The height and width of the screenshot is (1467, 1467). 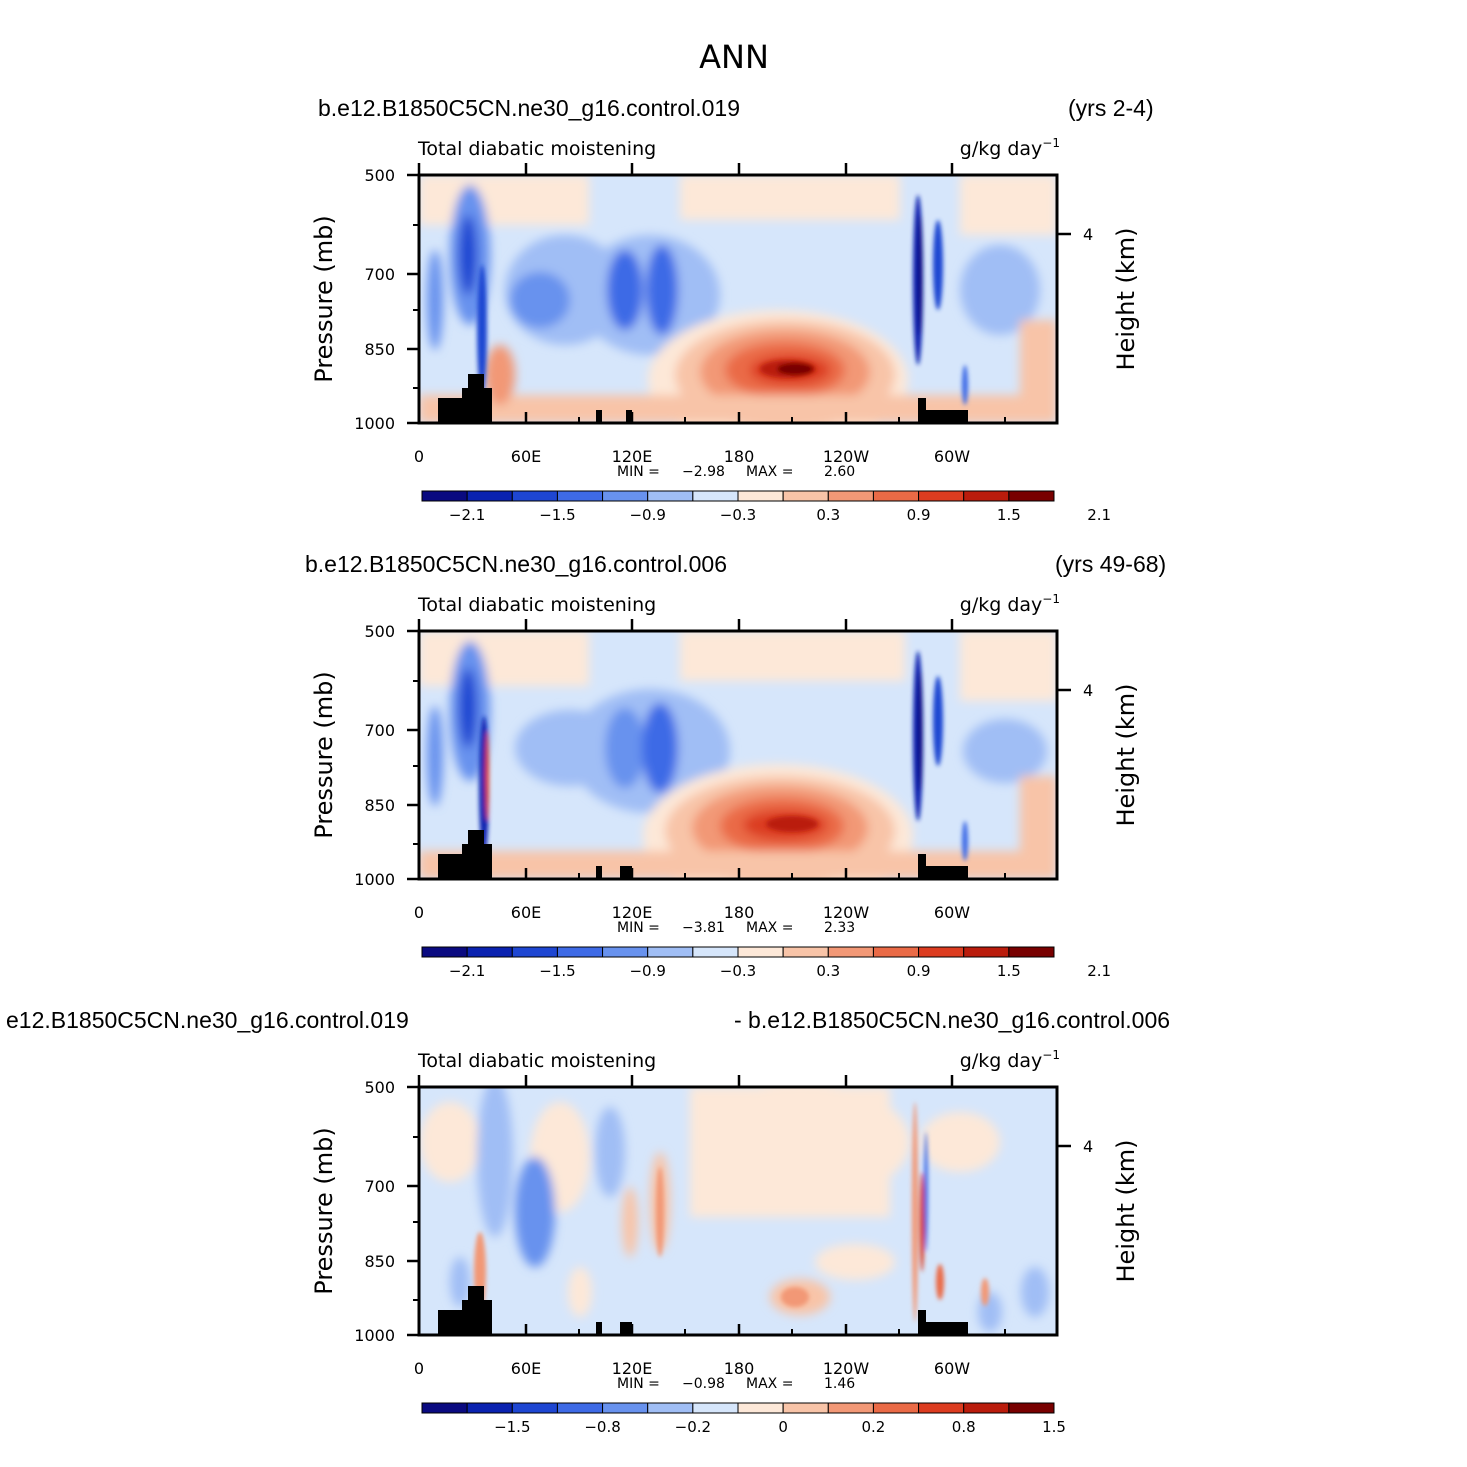 What do you see at coordinates (964, 1427) in the screenshot?
I see `colorbar-label: 0.8` at bounding box center [964, 1427].